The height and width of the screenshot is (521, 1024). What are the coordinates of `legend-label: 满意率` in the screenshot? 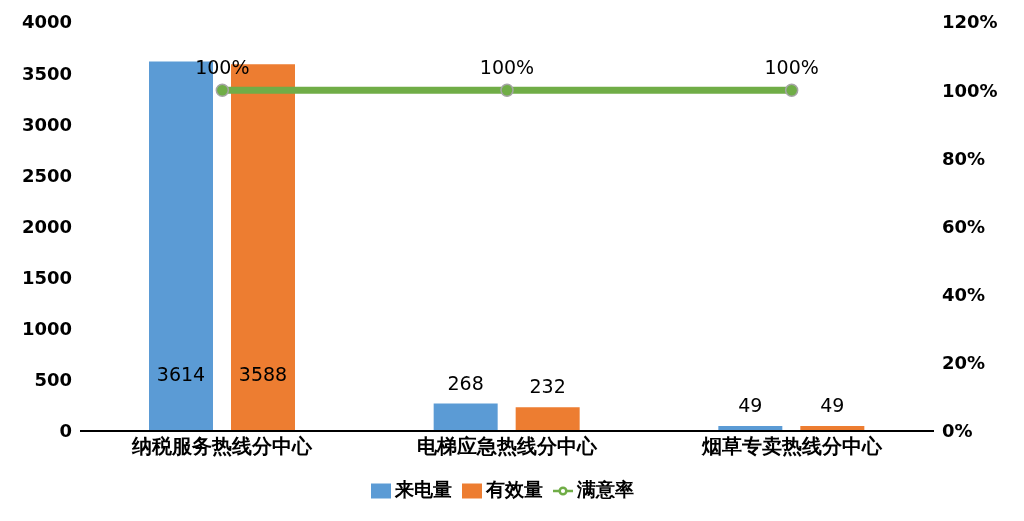 It's located at (605, 489).